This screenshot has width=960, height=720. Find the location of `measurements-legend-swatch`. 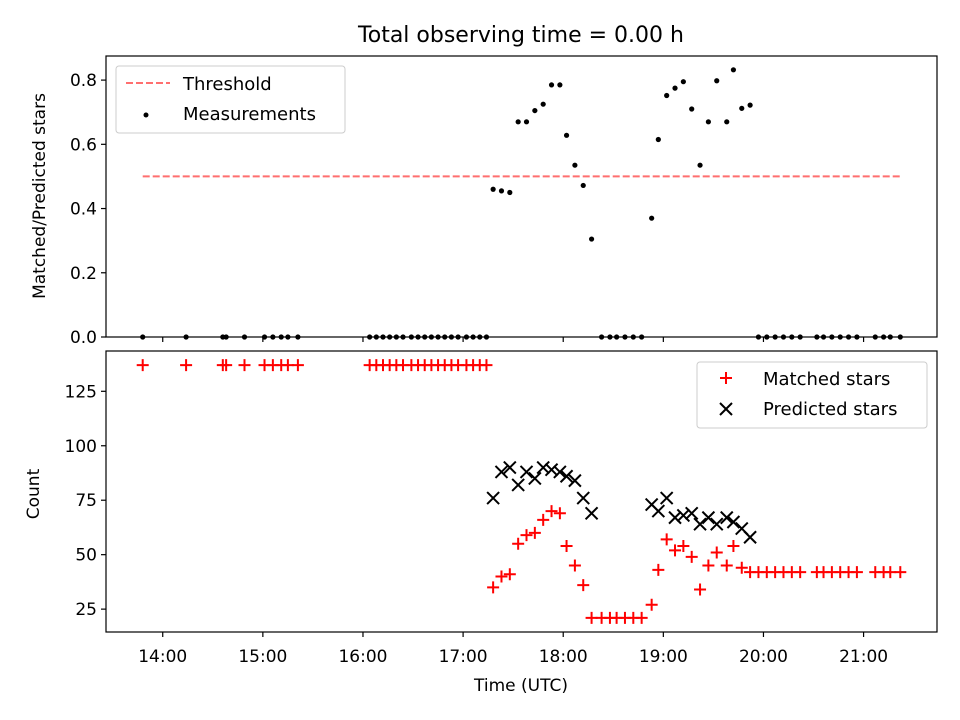

measurements-legend-swatch is located at coordinates (146, 115).